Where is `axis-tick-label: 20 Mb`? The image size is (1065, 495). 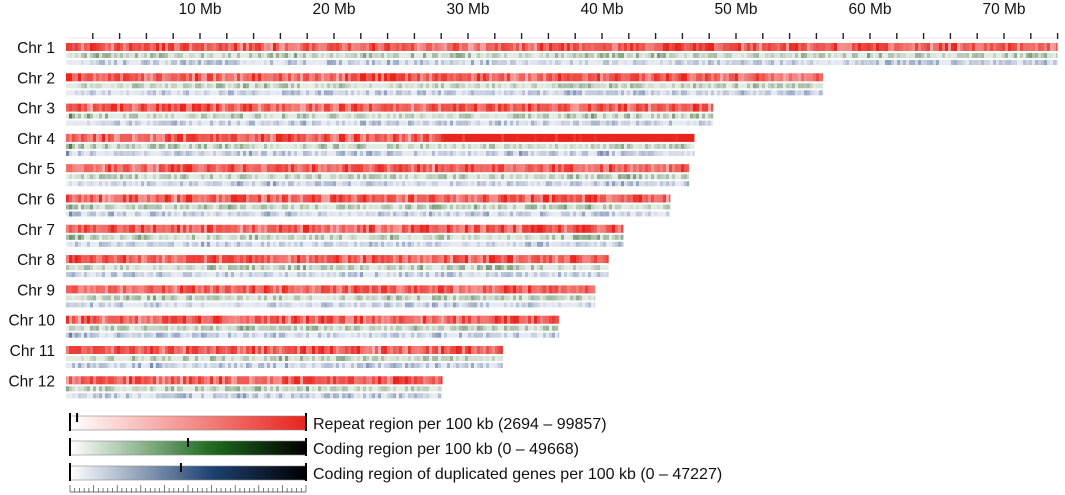
axis-tick-label: 20 Mb is located at coordinates (333, 9).